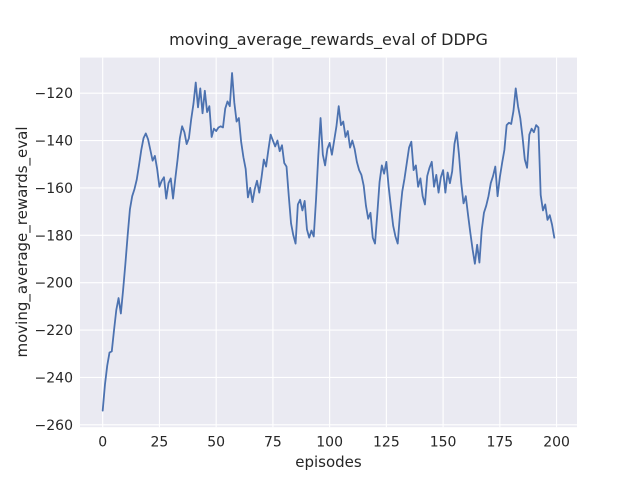 This screenshot has width=640, height=480. What do you see at coordinates (216, 443) in the screenshot?
I see `x-tick-label: 50` at bounding box center [216, 443].